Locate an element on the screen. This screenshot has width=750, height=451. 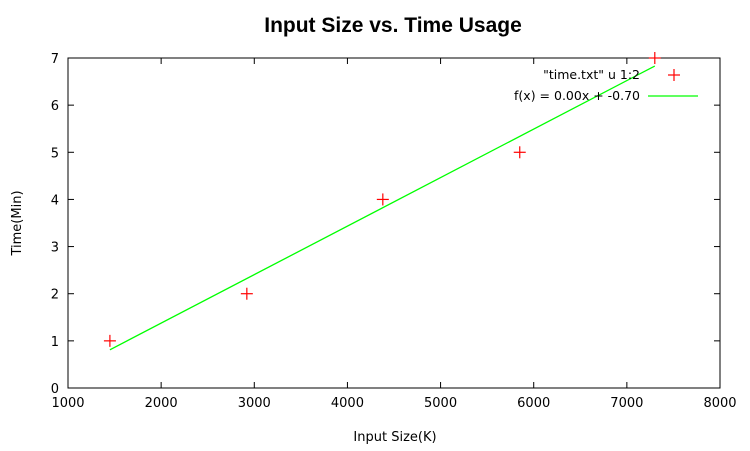
y-tick-label-7: 7 is located at coordinates (55, 59).